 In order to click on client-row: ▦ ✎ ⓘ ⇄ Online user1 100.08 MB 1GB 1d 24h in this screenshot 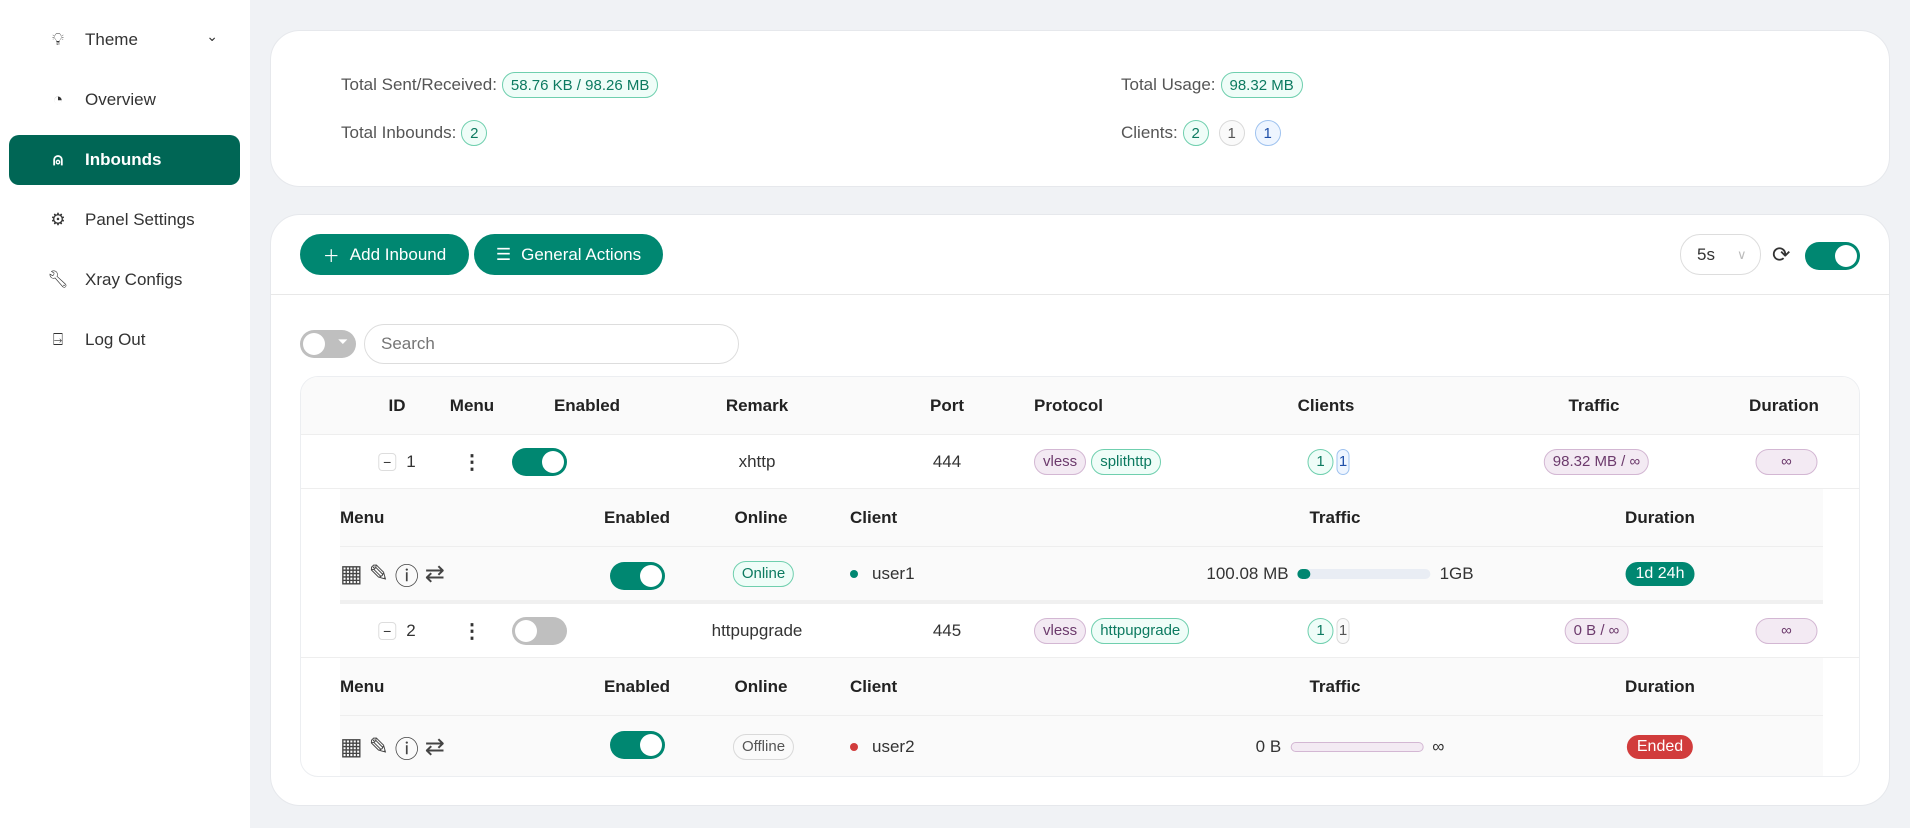, I will do `click(1081, 575)`.